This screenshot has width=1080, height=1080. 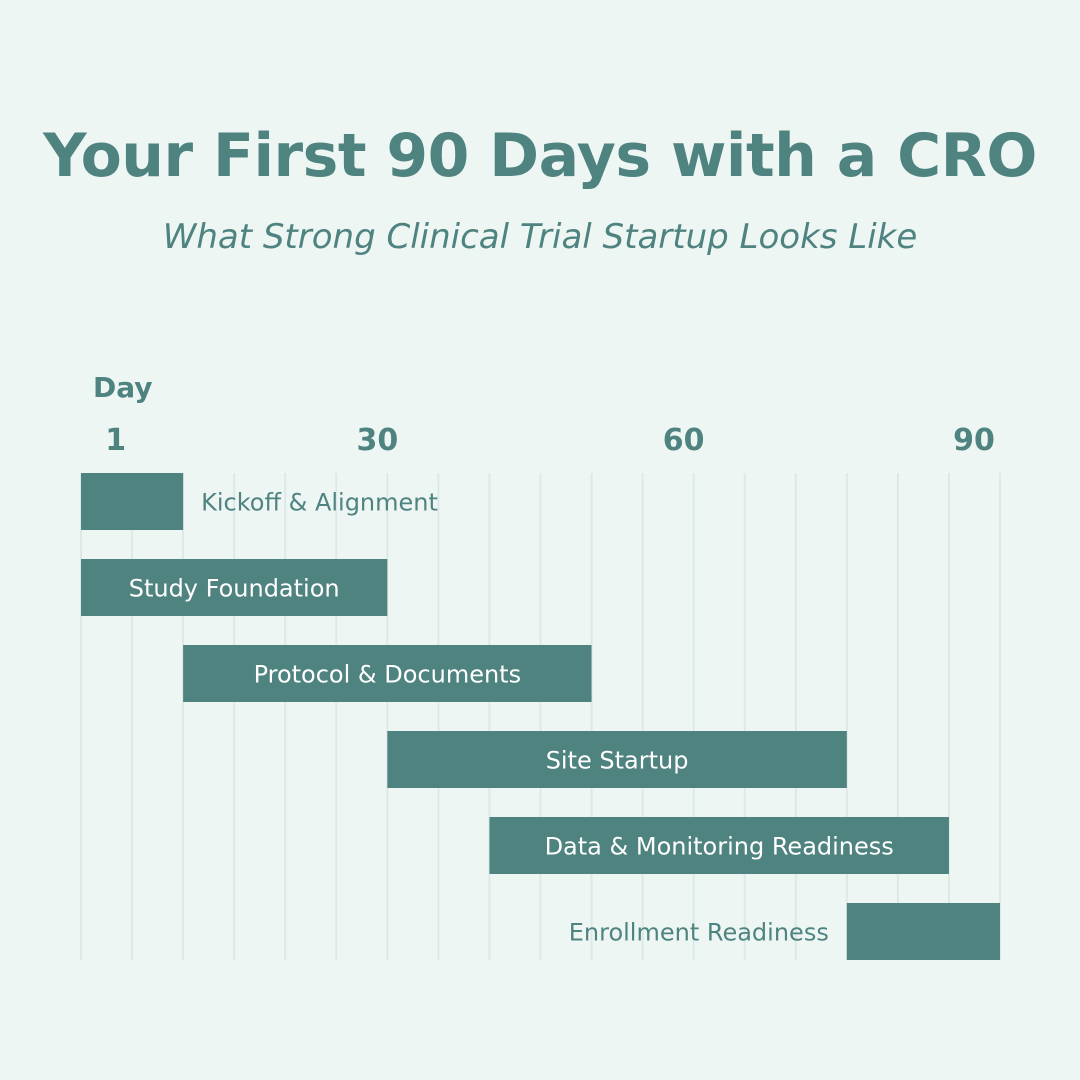 What do you see at coordinates (115, 440) in the screenshot?
I see `x-tick-label: 1` at bounding box center [115, 440].